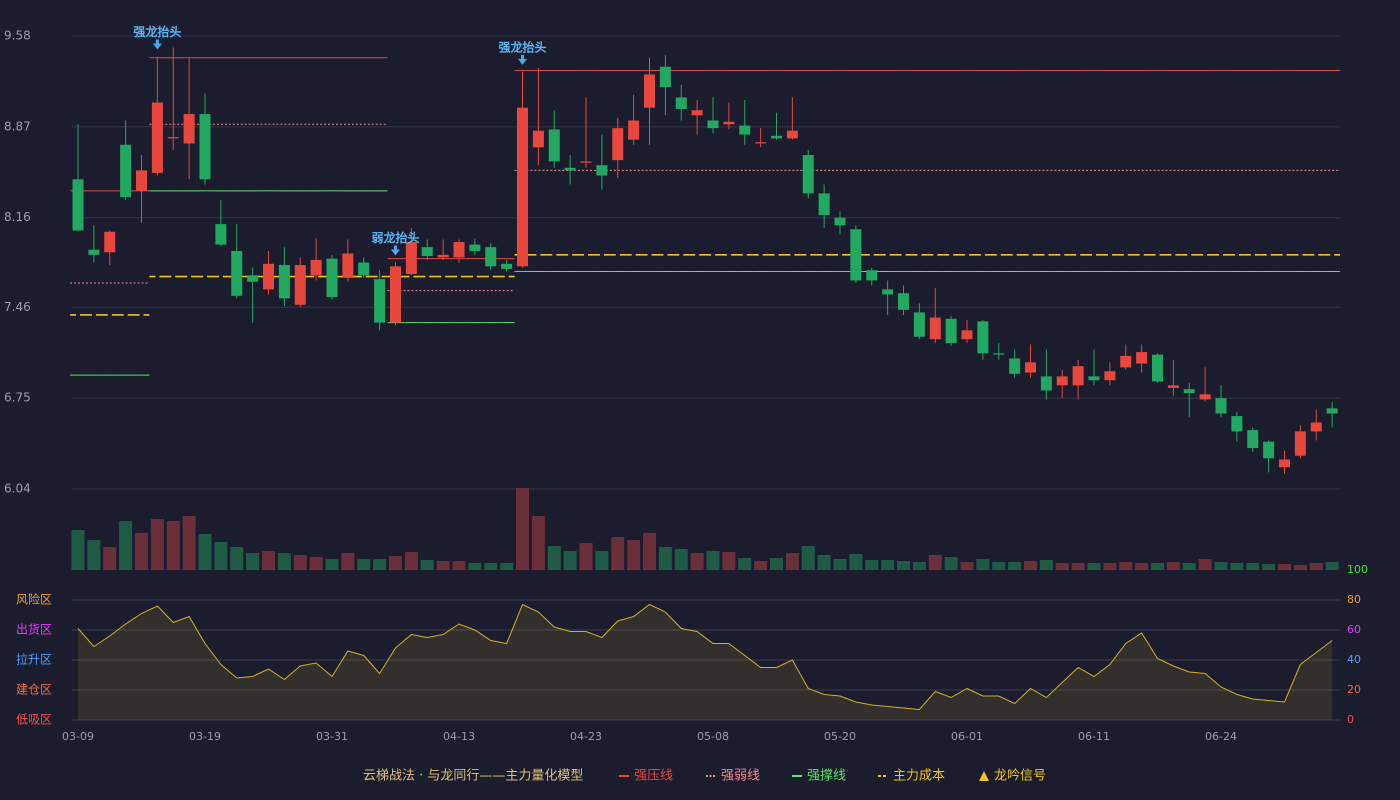 The height and width of the screenshot is (800, 1400). I want to click on oscillator-line, so click(705, 657).